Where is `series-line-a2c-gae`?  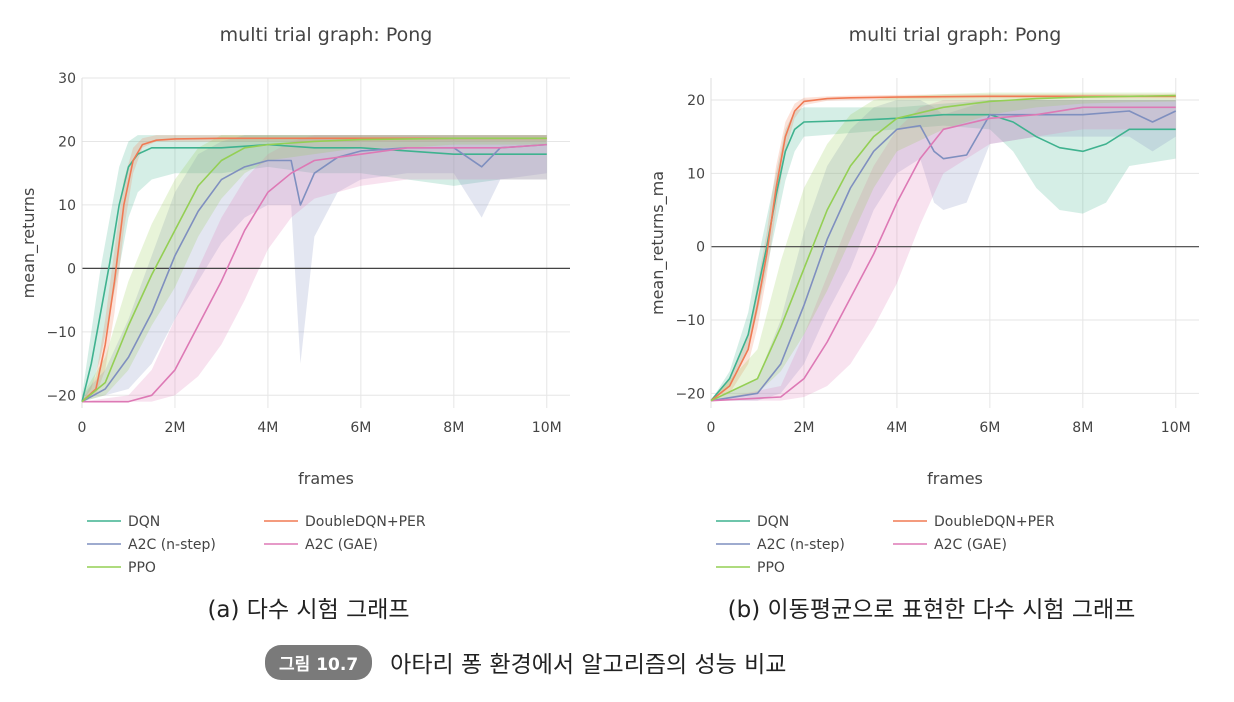 series-line-a2c-gae is located at coordinates (314, 273).